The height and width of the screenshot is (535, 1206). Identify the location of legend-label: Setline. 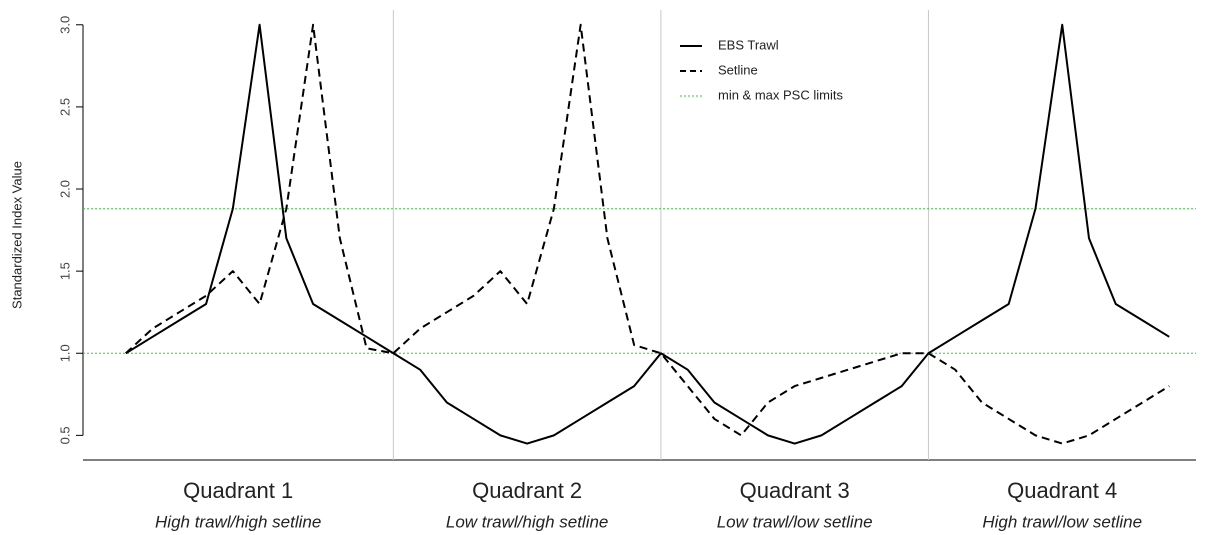
(738, 69).